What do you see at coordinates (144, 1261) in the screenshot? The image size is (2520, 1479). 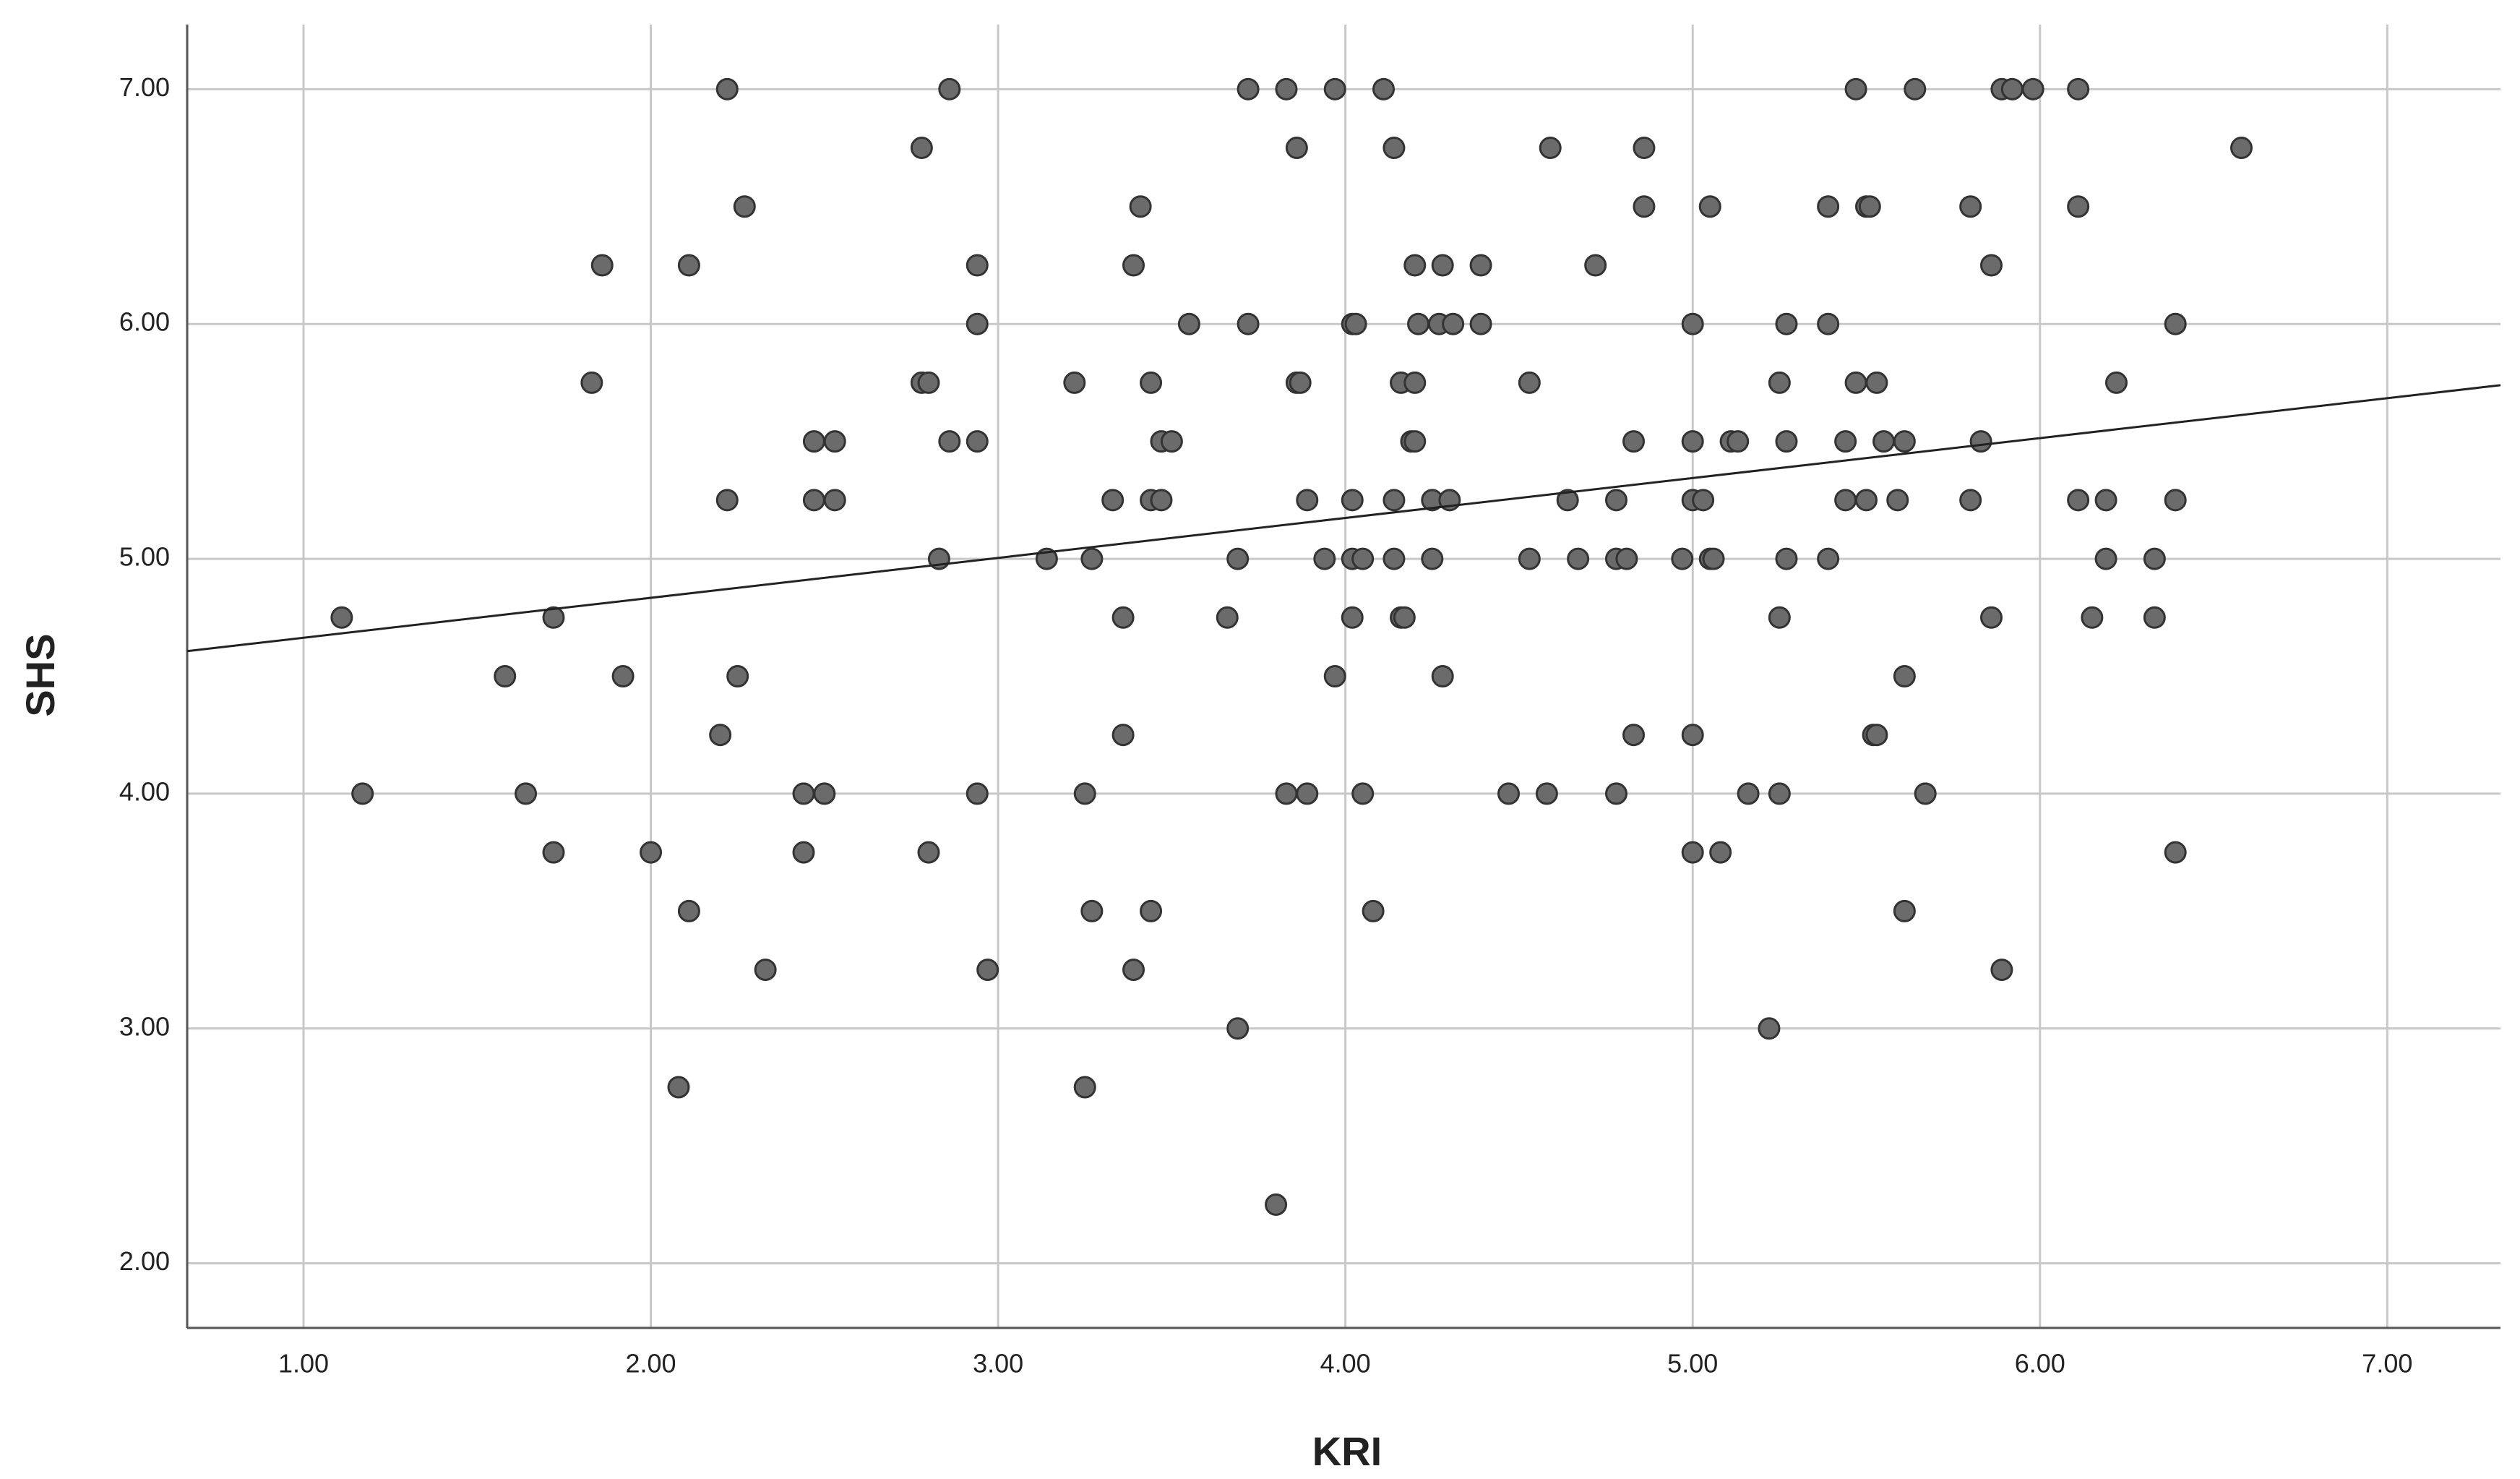 I see `y-tick-label: 2.00` at bounding box center [144, 1261].